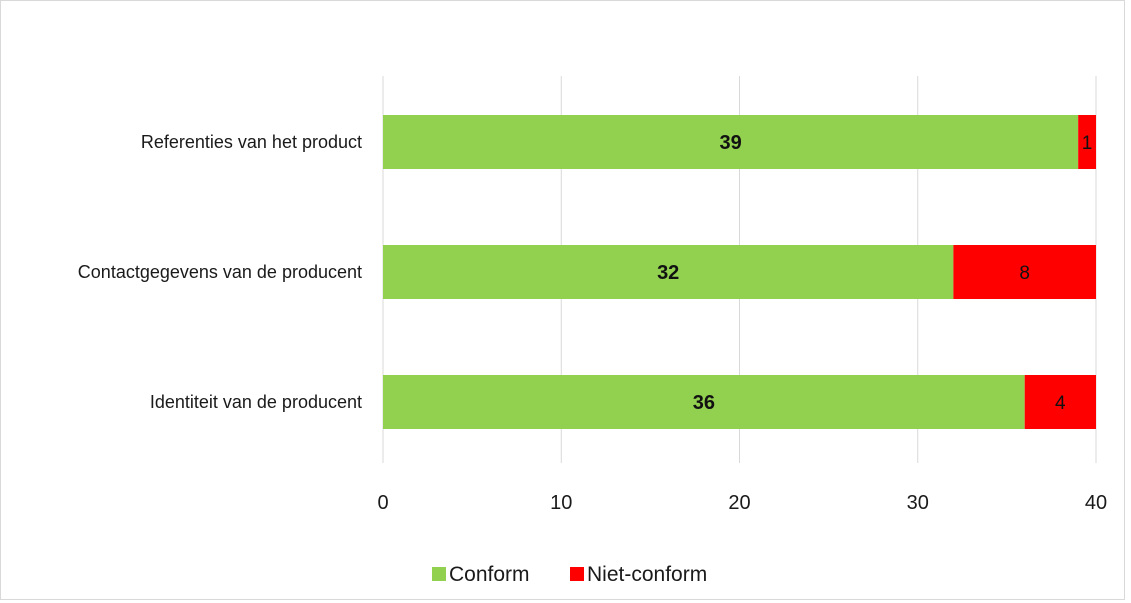 The height and width of the screenshot is (603, 1131). I want to click on x-tick-label-0: 0, so click(382, 503).